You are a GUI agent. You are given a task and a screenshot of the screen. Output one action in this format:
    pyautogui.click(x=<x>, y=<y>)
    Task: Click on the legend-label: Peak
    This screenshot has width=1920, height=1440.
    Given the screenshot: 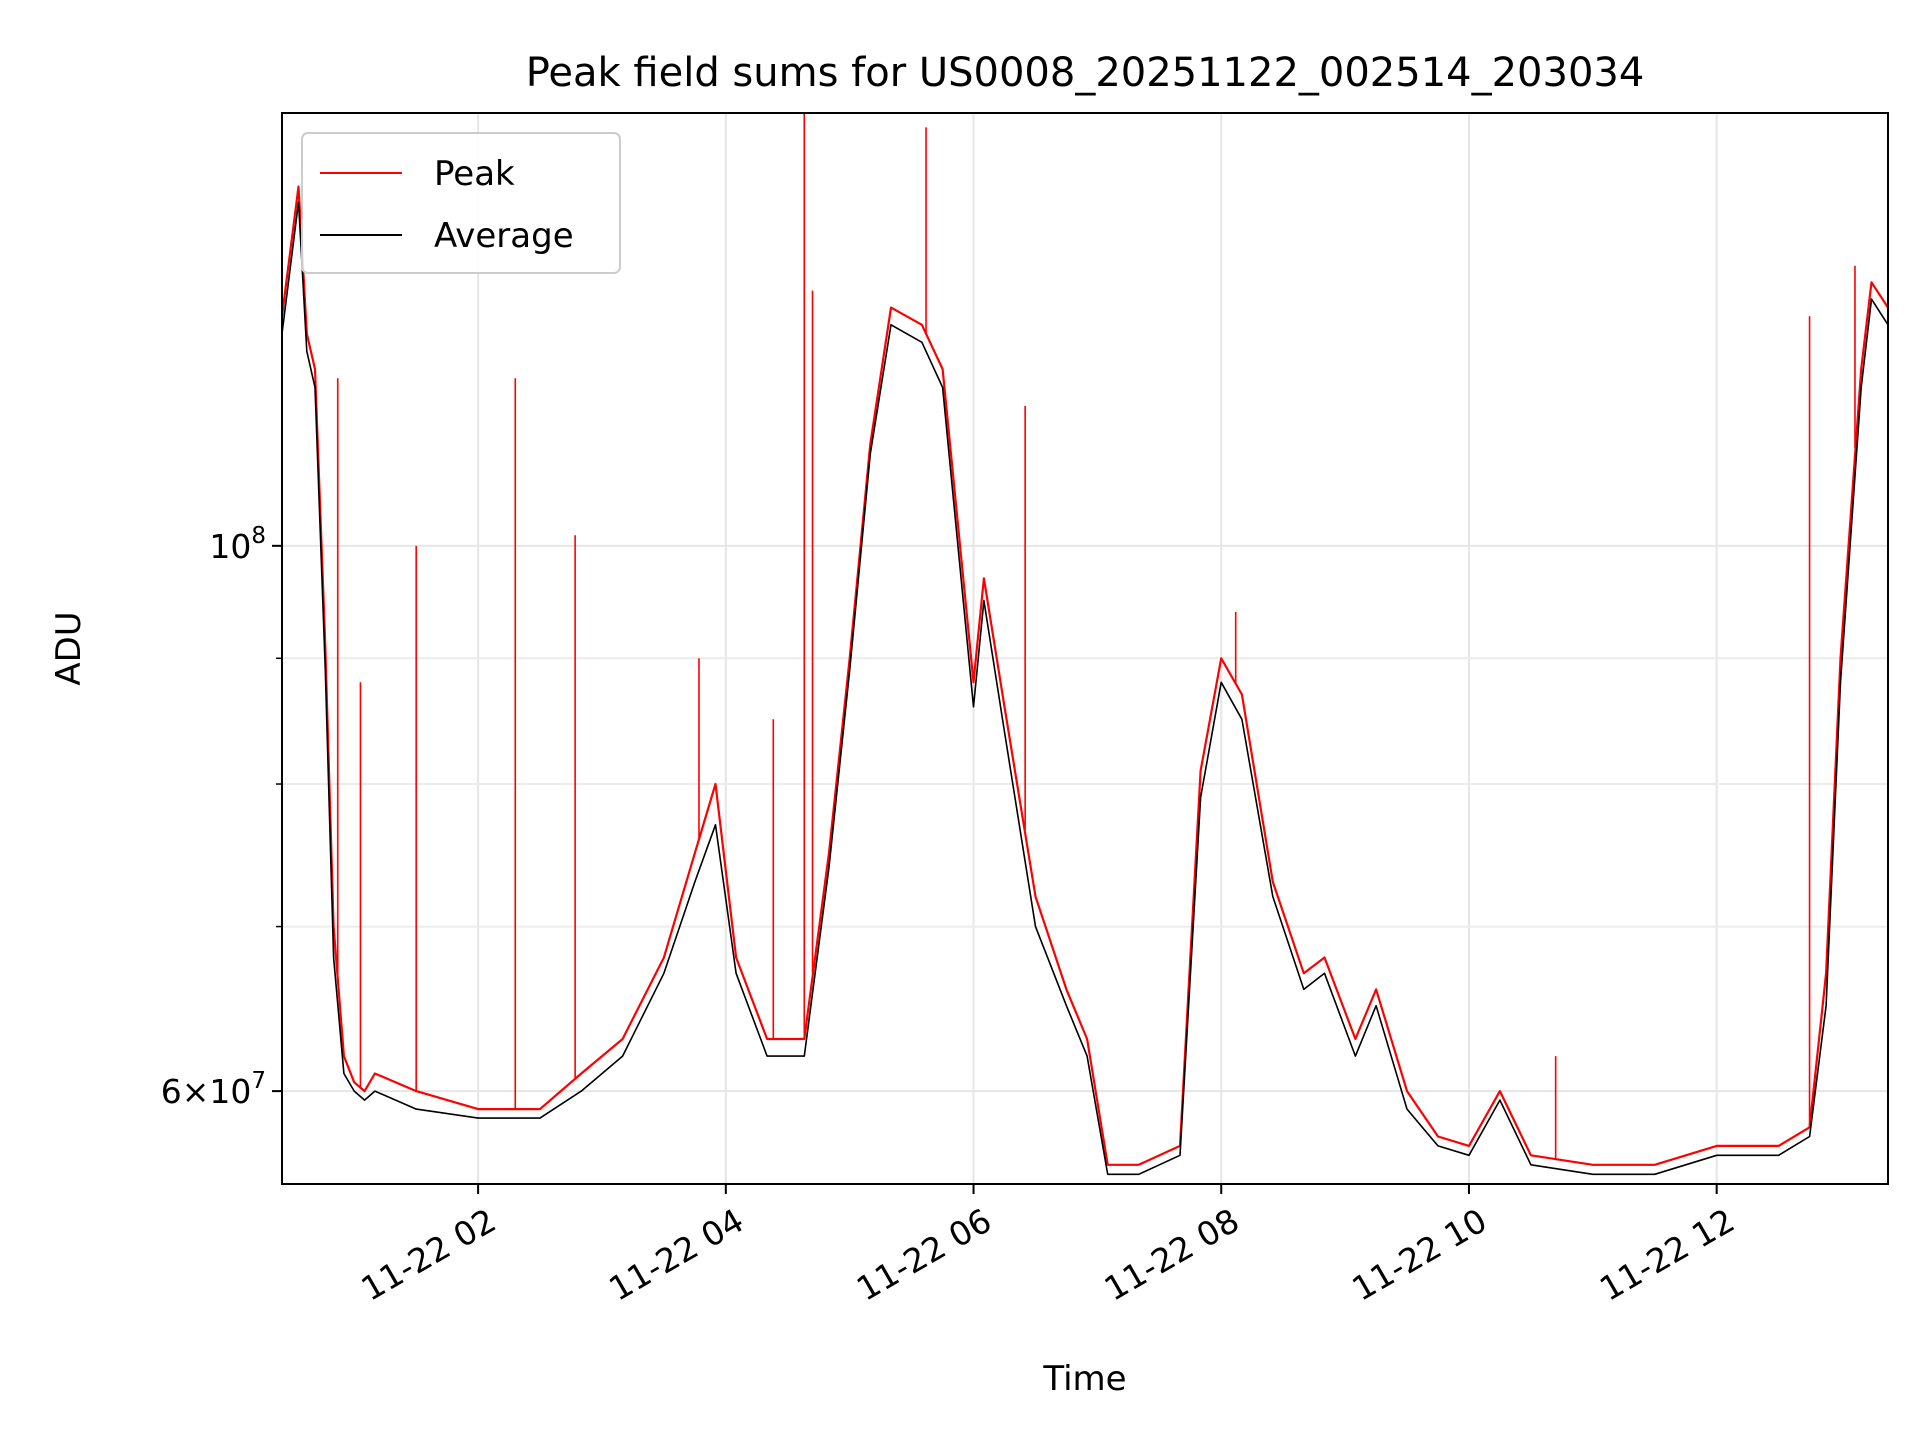 What is the action you would take?
    pyautogui.click(x=474, y=174)
    